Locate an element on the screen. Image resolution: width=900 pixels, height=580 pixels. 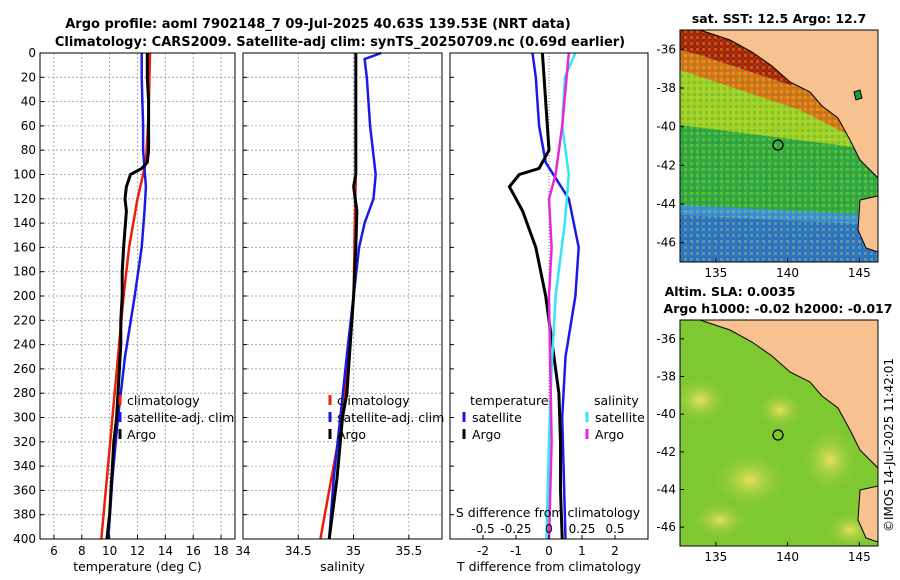
x-tick-label: -1 is located at coordinates (516, 551).